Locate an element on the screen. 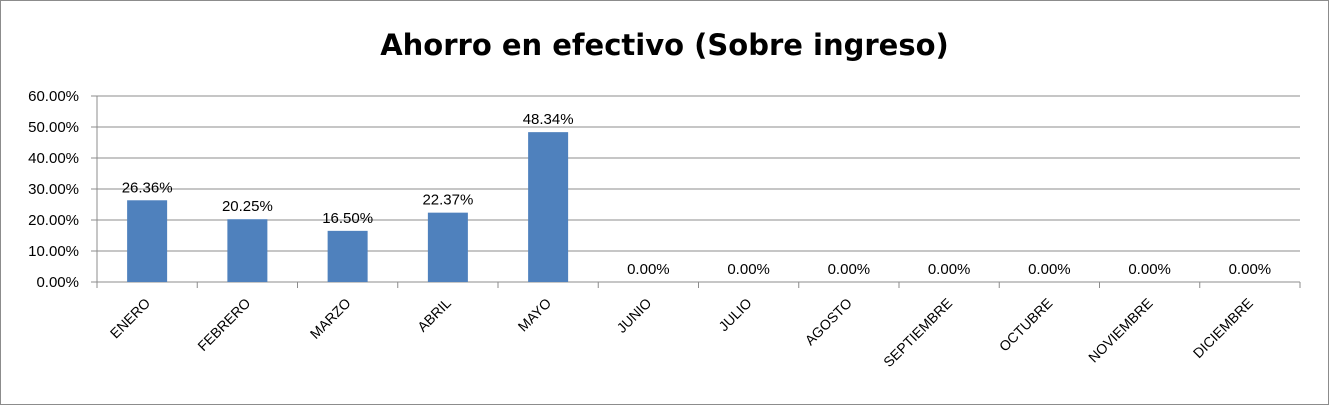  category-label: DICIEMBRE is located at coordinates (1223, 328).